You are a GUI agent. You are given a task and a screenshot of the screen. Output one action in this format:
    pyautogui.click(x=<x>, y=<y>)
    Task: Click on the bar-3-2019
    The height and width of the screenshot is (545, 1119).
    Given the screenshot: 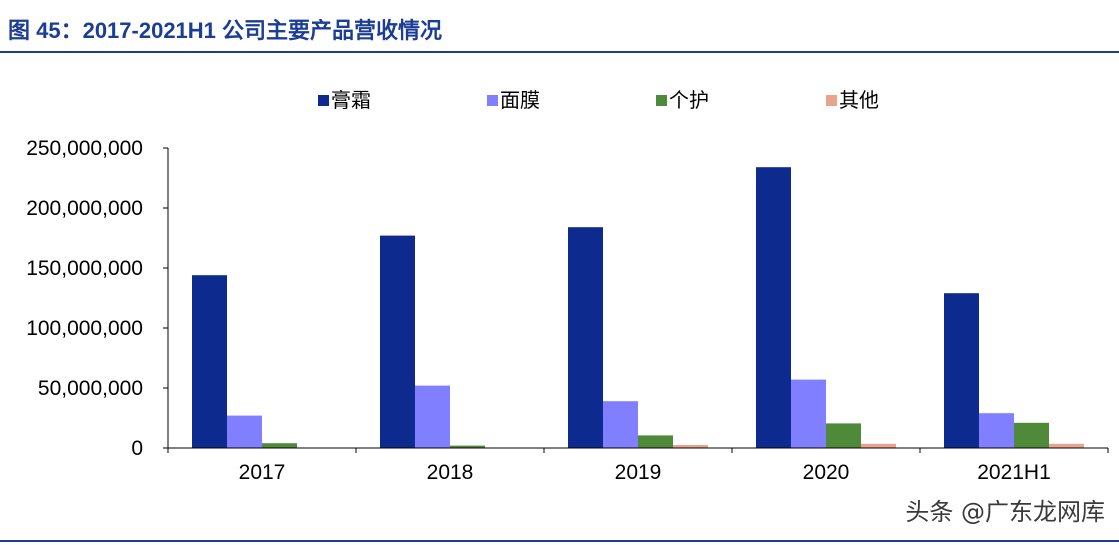 What is the action you would take?
    pyautogui.click(x=655, y=441)
    